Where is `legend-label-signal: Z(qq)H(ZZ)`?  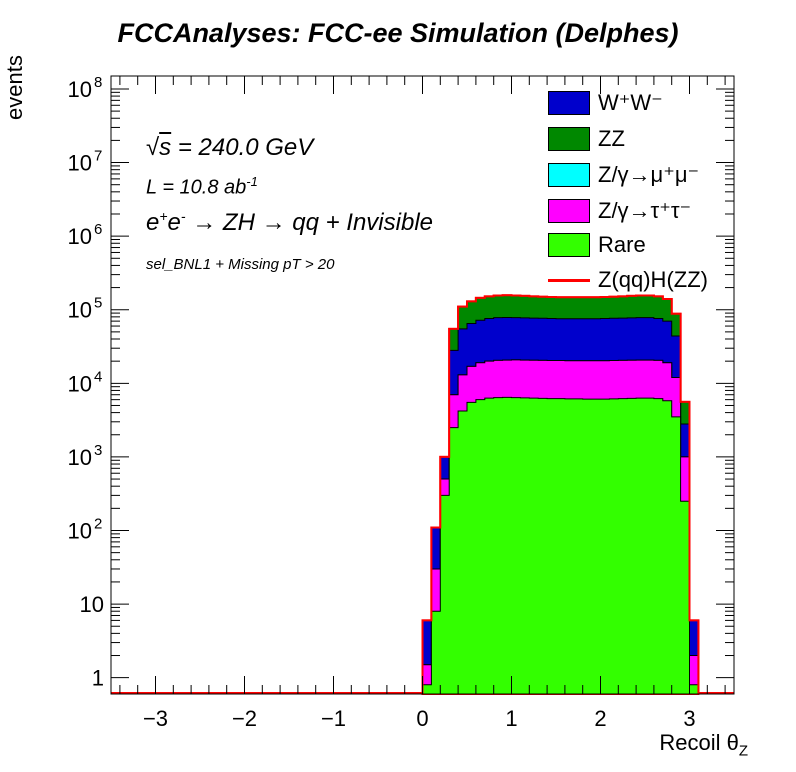 legend-label-signal: Z(qq)H(ZZ) is located at coordinates (653, 279).